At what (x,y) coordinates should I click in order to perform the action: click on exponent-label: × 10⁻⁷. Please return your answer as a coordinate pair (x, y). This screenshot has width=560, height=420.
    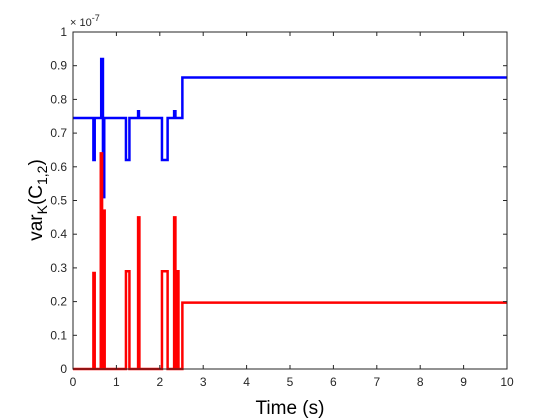
    Looking at the image, I should click on (85, 21).